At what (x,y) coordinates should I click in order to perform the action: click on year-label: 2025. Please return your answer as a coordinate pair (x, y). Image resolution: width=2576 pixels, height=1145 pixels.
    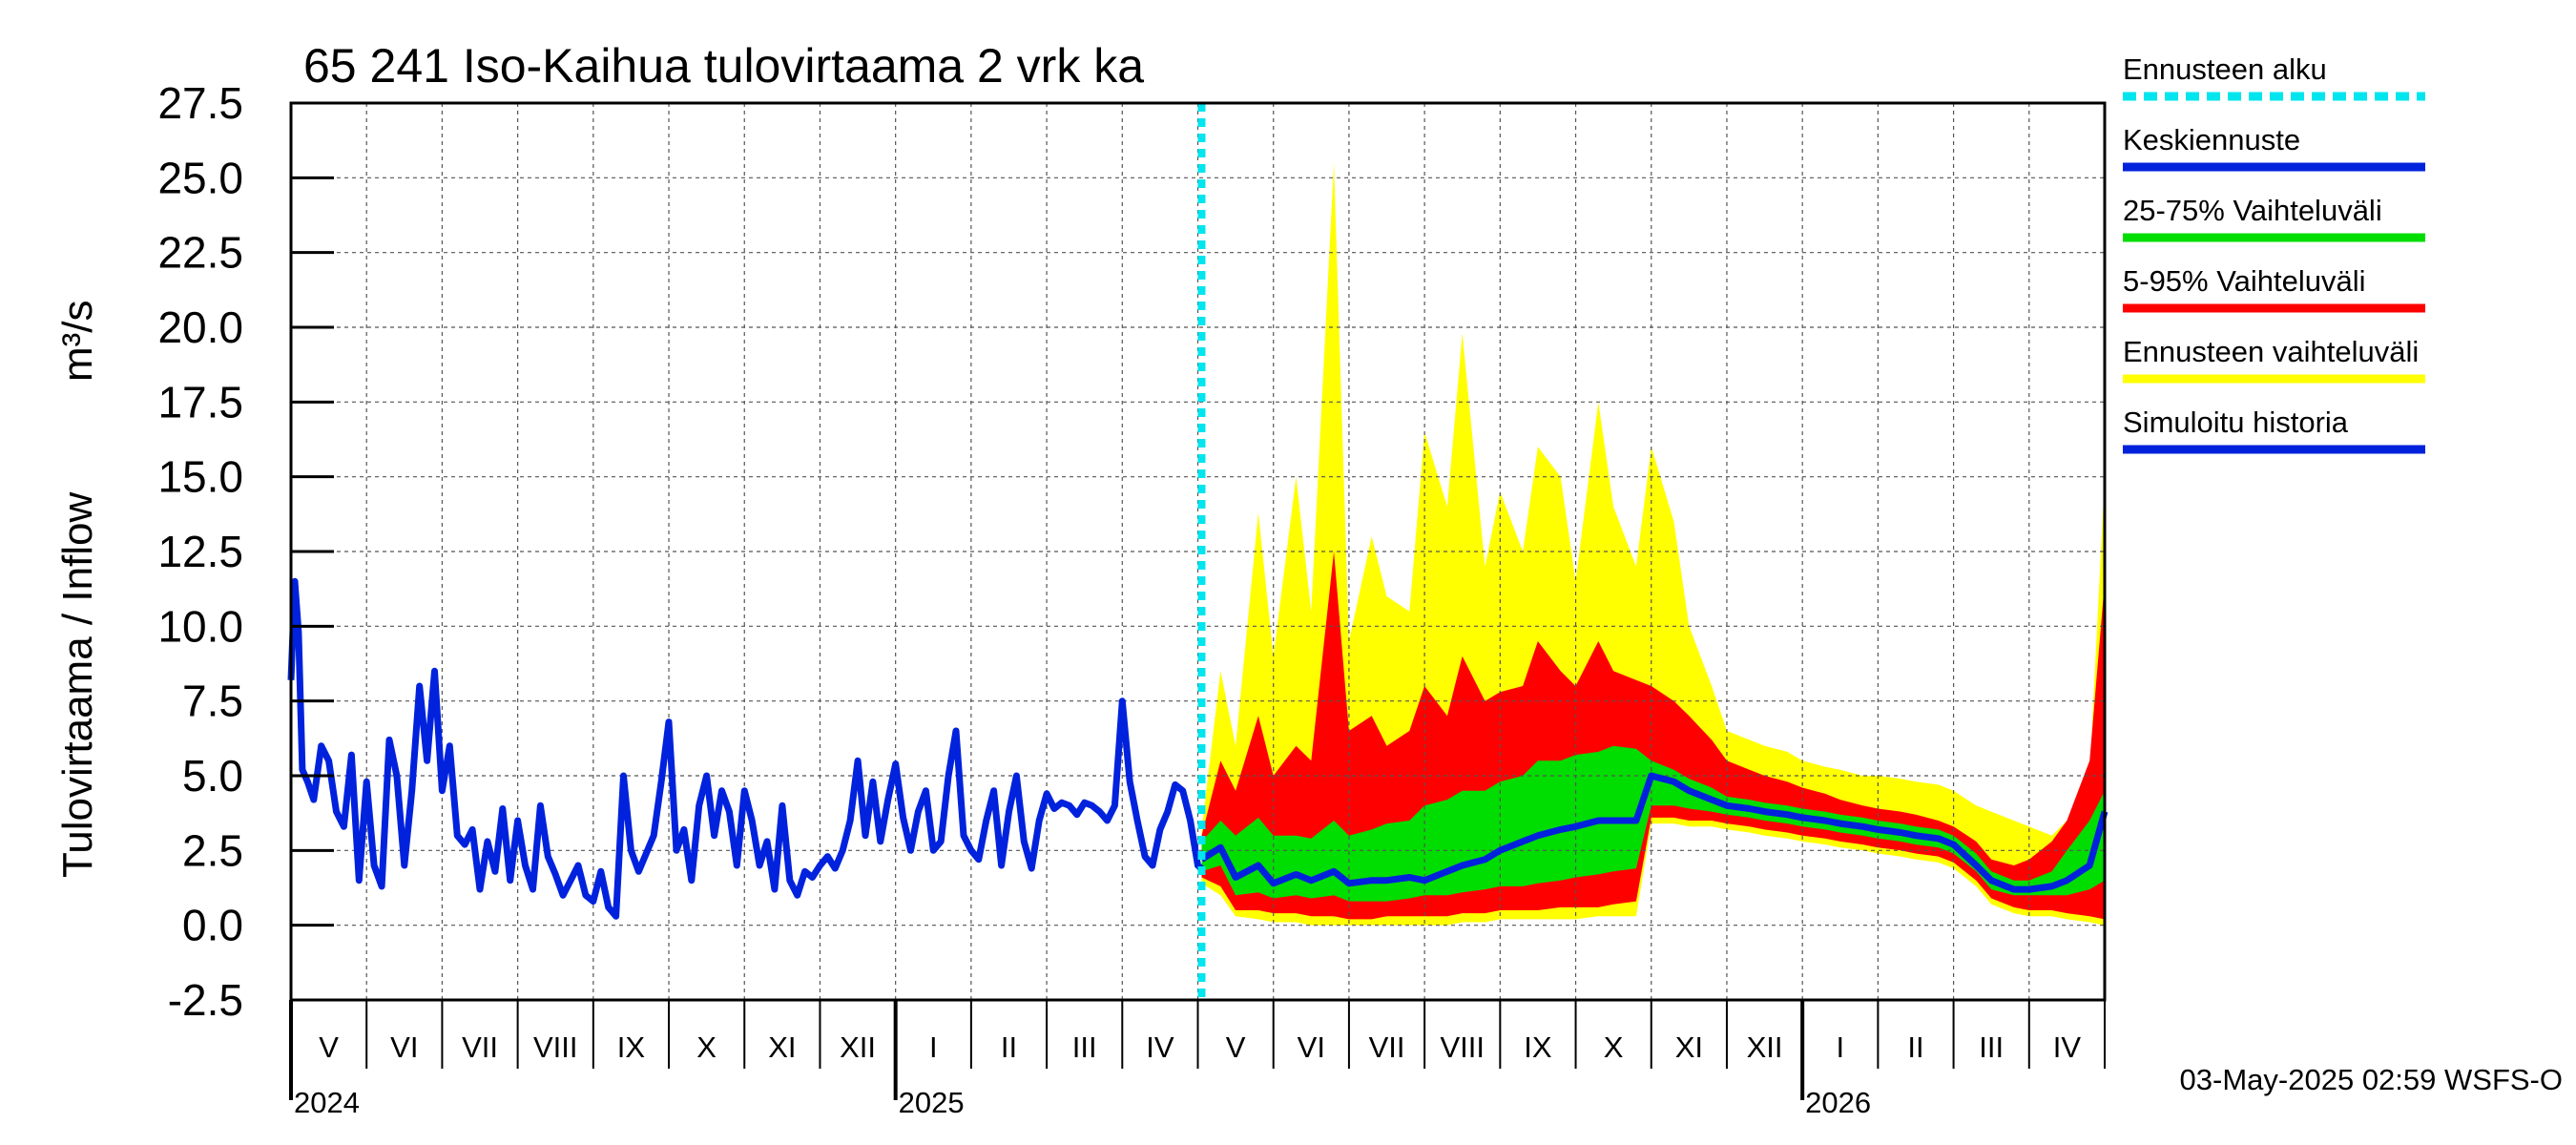
    Looking at the image, I should click on (932, 1103).